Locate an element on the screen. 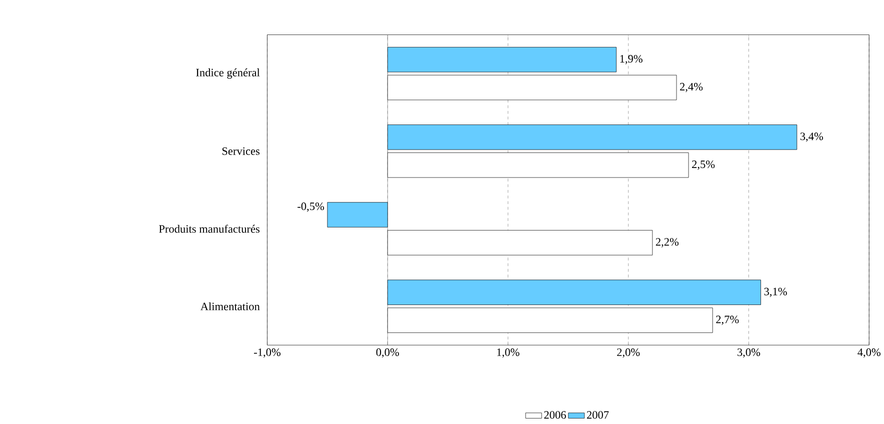  data-label: 2,2% is located at coordinates (667, 243).